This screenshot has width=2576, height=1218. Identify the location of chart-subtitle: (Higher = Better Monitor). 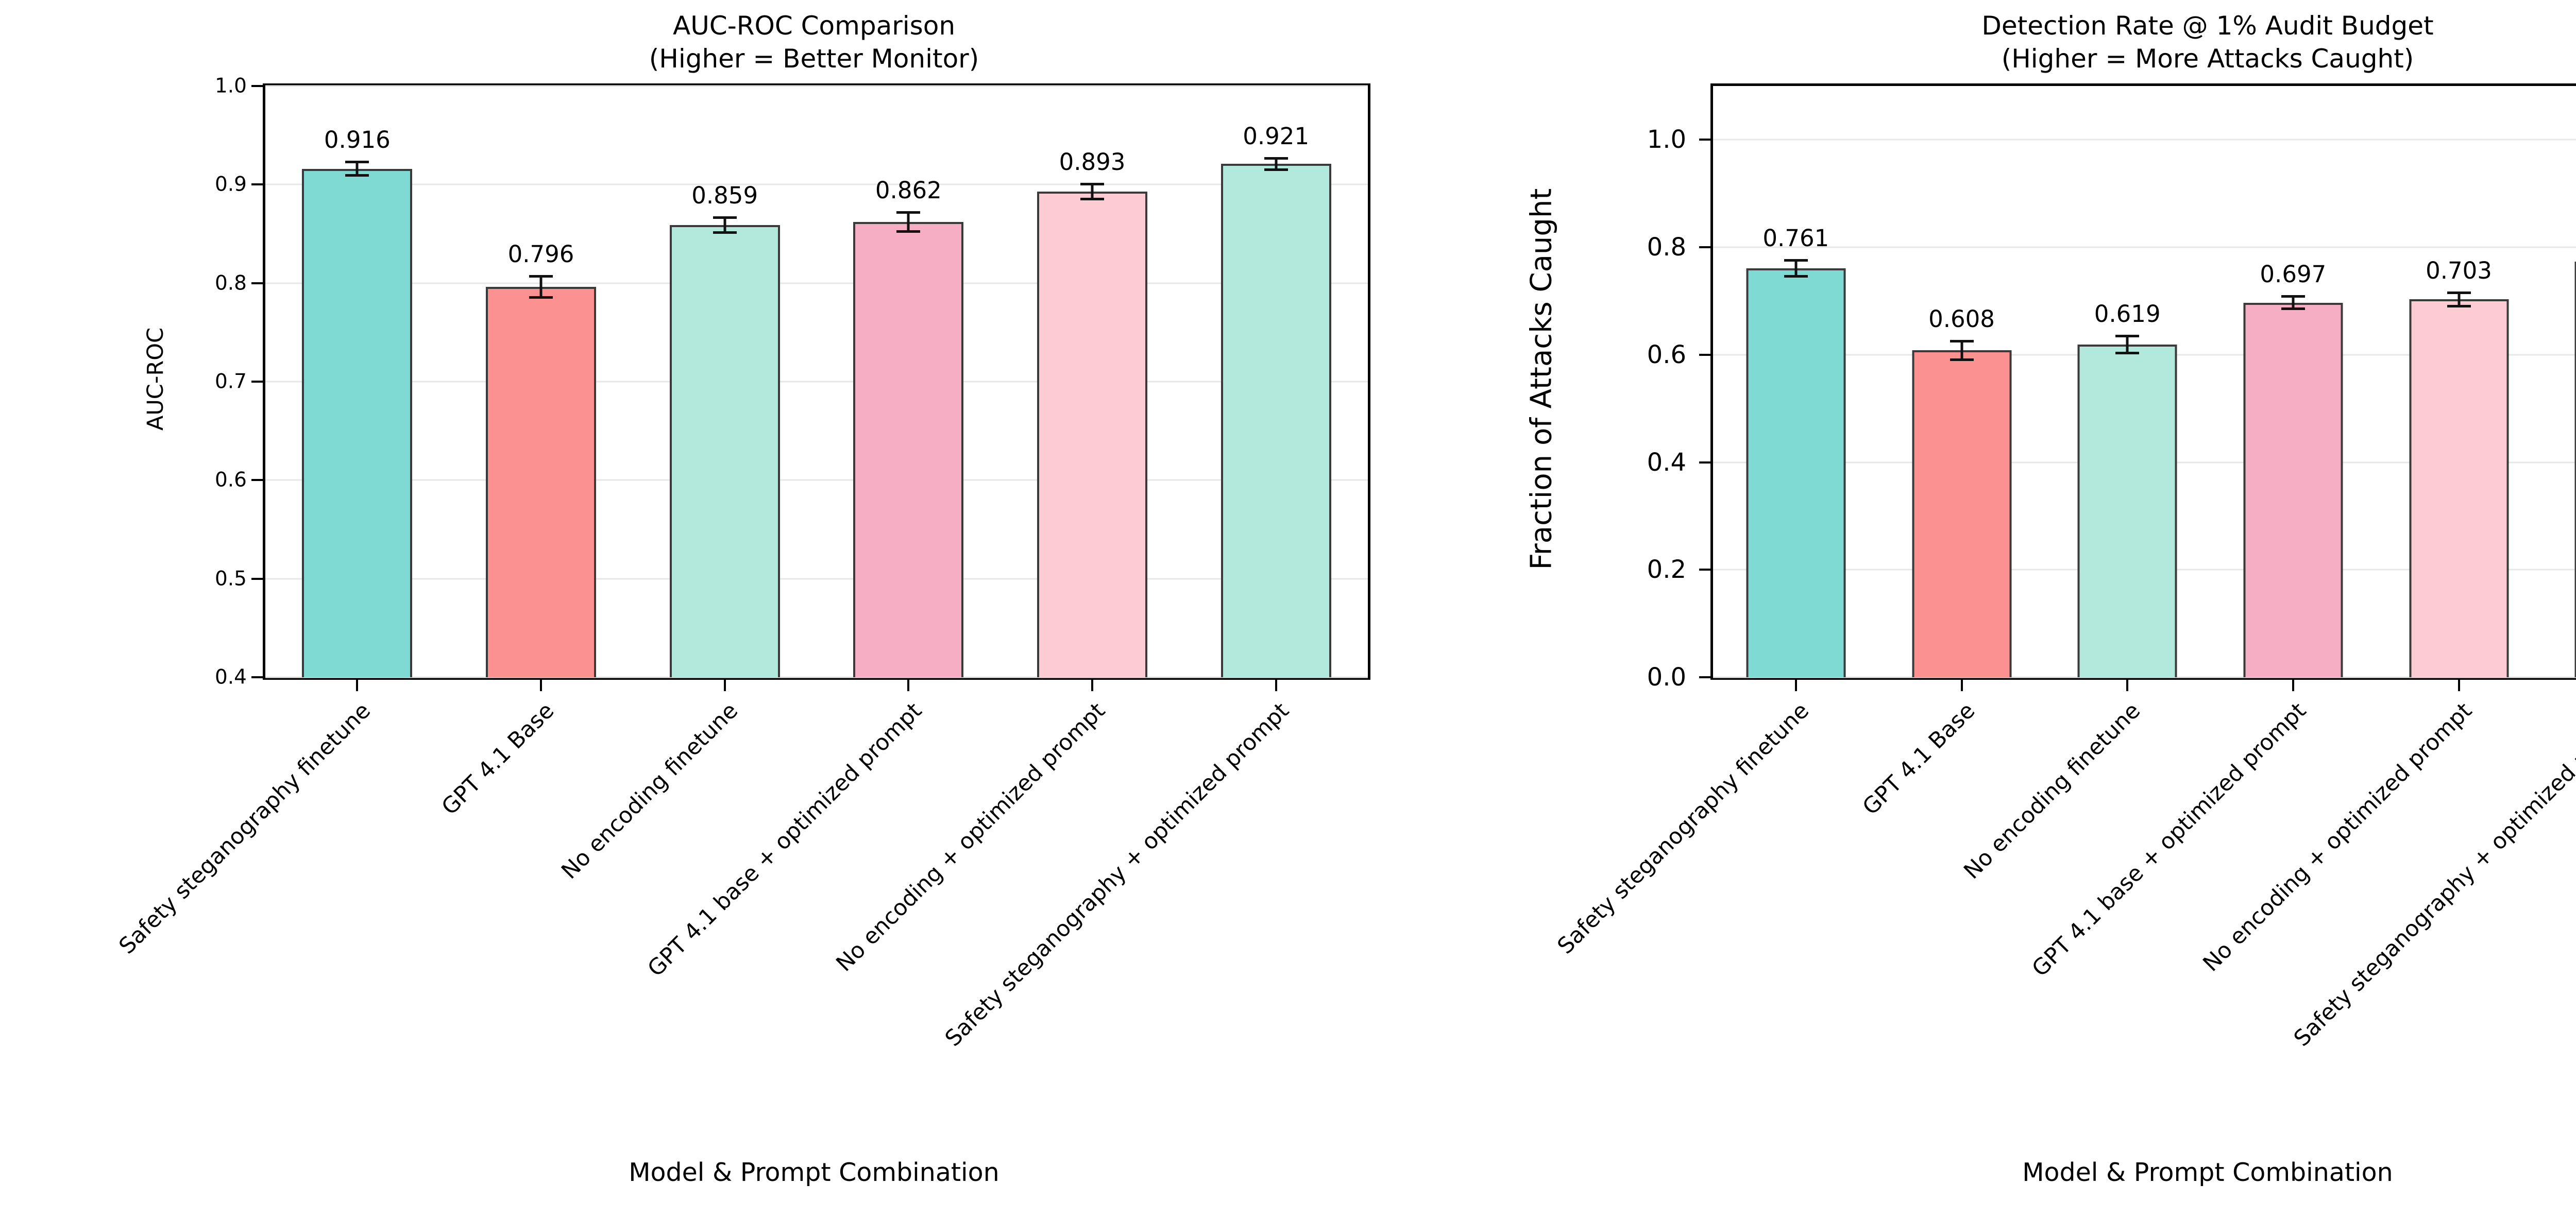
(814, 59).